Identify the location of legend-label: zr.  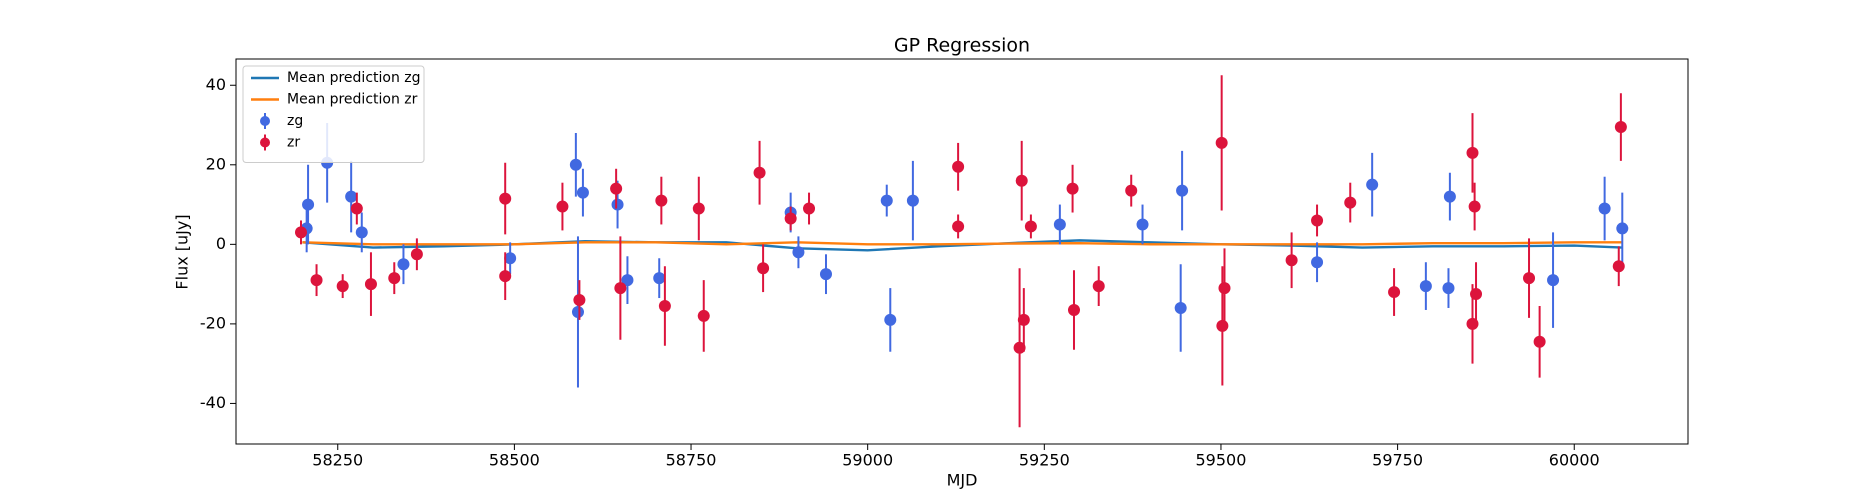
(293, 143).